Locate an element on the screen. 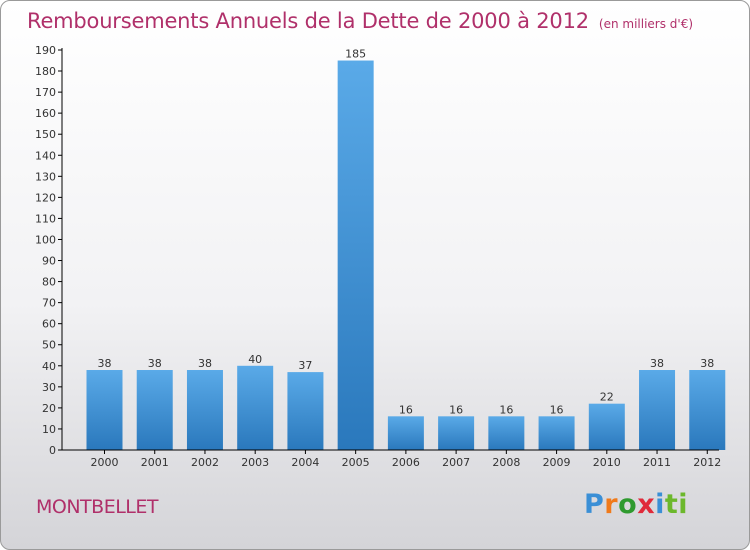 The width and height of the screenshot is (750, 550). bar-value-label: 37 is located at coordinates (305, 365).